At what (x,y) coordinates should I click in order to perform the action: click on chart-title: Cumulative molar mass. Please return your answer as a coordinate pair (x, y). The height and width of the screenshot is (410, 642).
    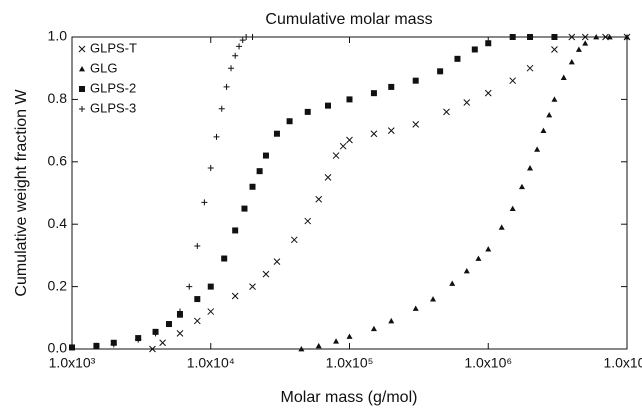
    Looking at the image, I should click on (348, 19).